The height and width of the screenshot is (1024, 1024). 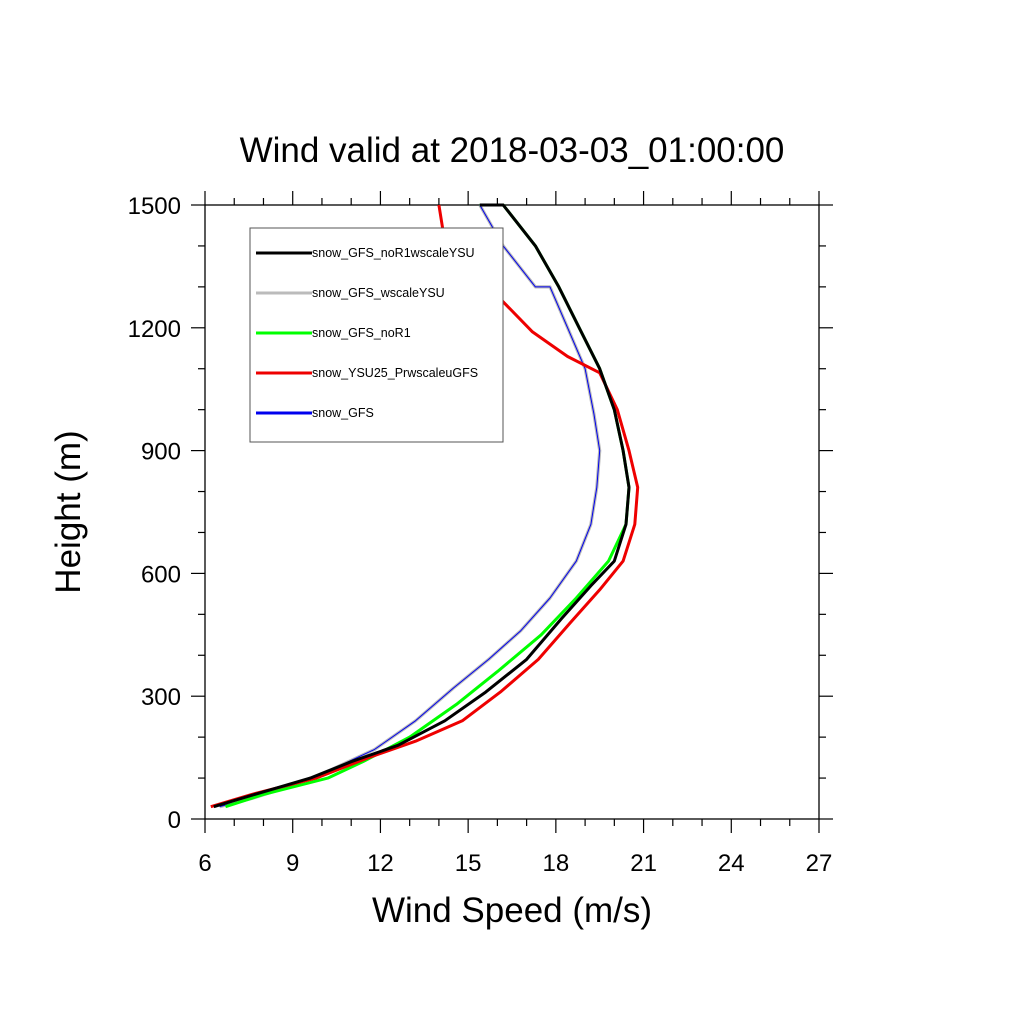 I want to click on legend-label: snow_YSU25_PrwscaleuGFS, so click(x=395, y=373).